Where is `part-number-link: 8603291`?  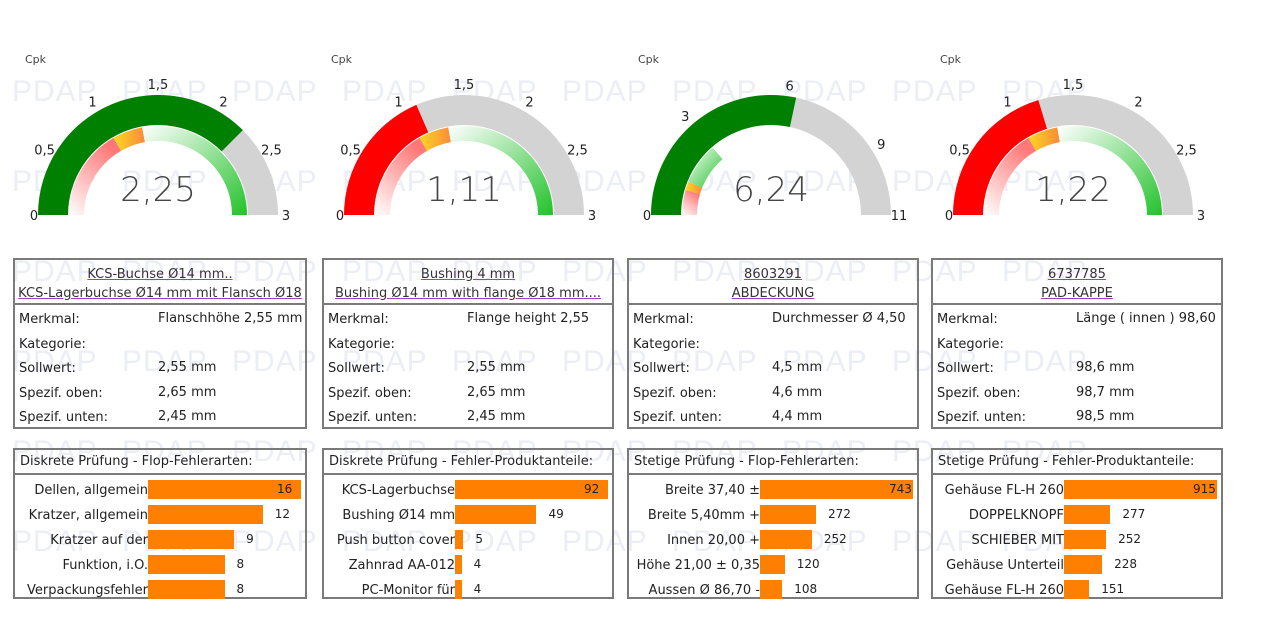
part-number-link: 8603291 is located at coordinates (773, 274).